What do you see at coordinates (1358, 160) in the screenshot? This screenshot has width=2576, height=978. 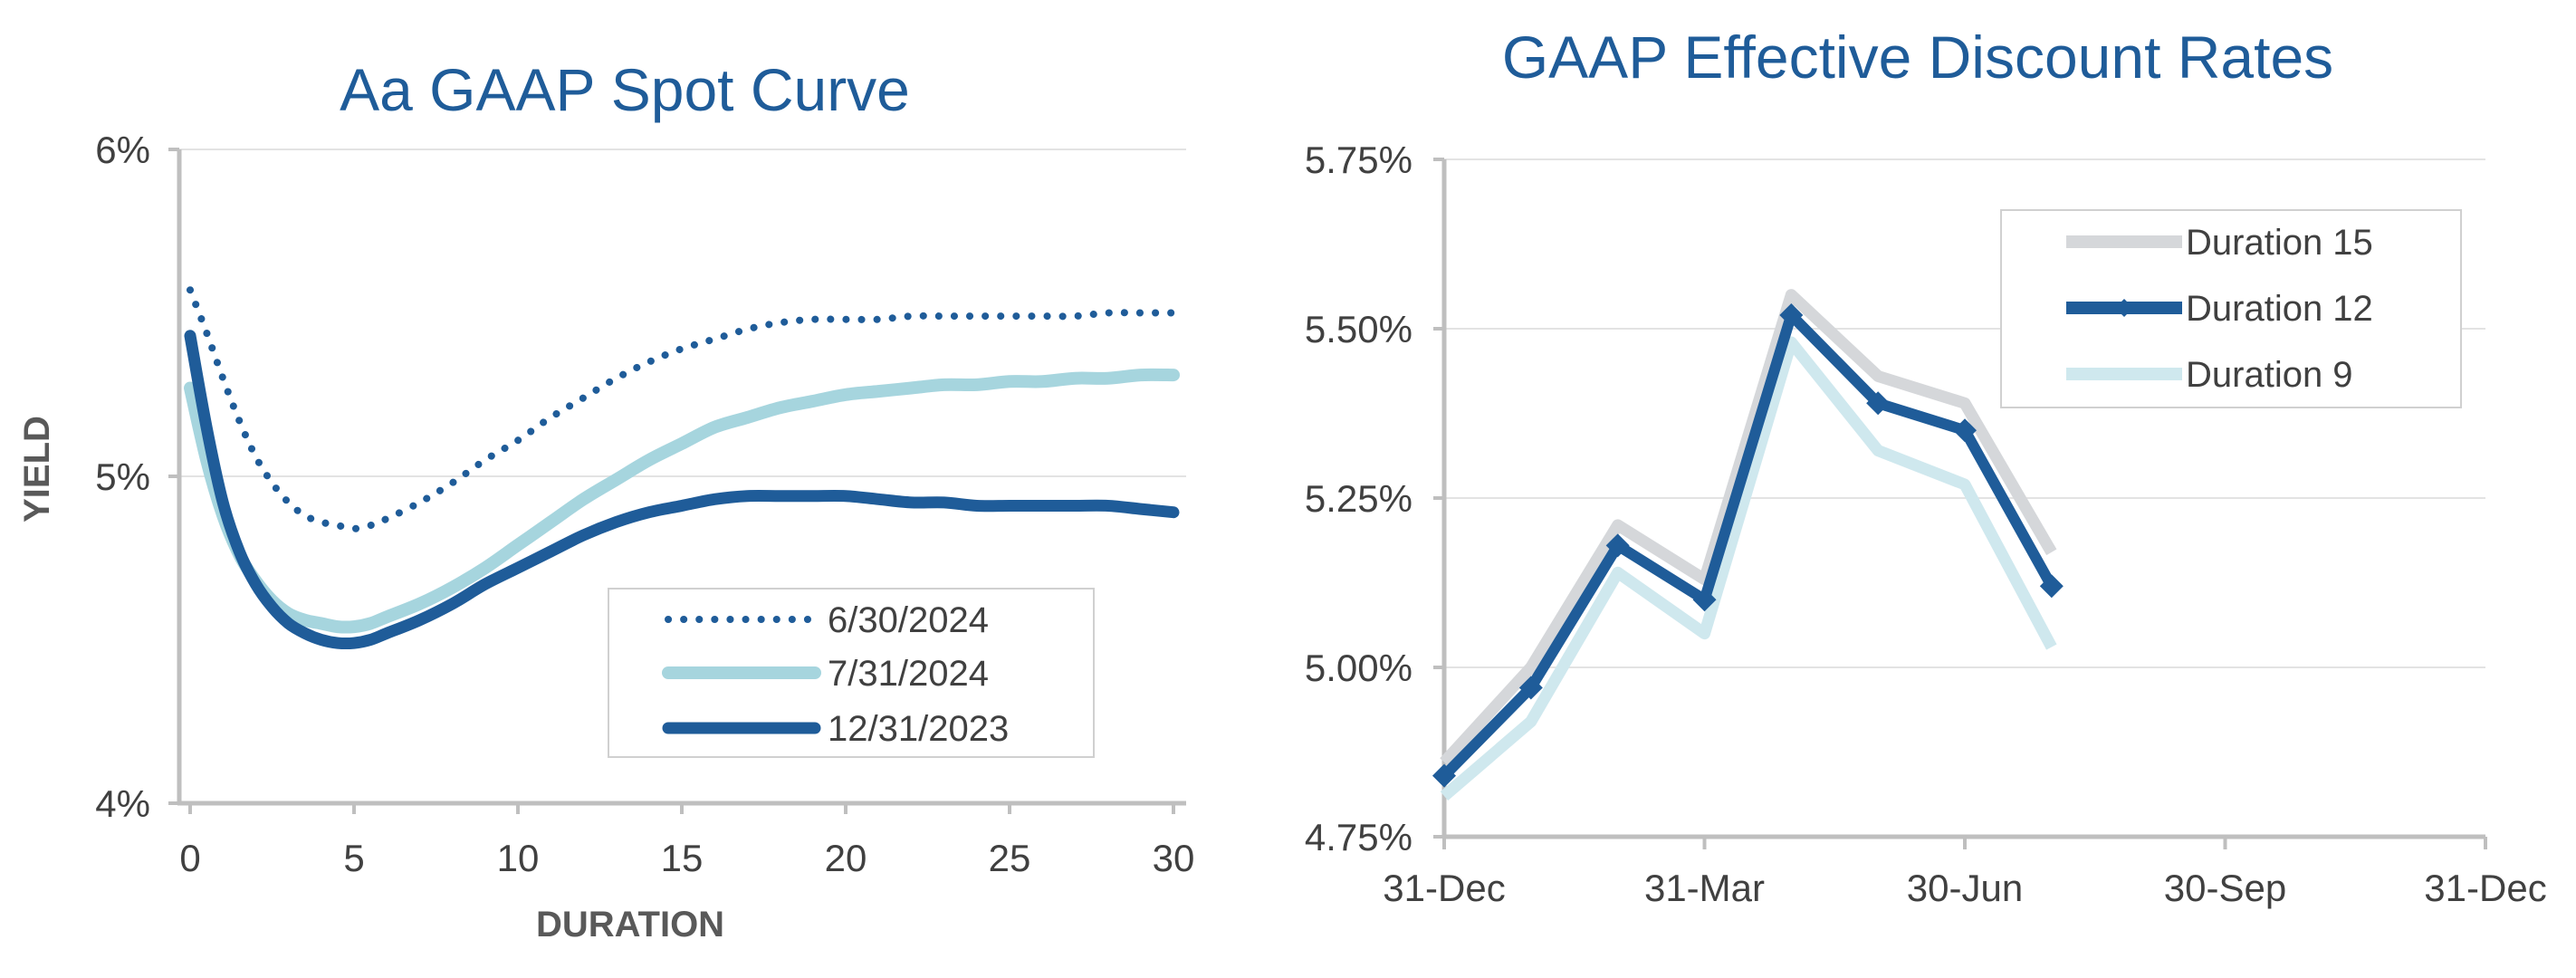 I see `rates-y-tick-label-5-75: 5.75%` at bounding box center [1358, 160].